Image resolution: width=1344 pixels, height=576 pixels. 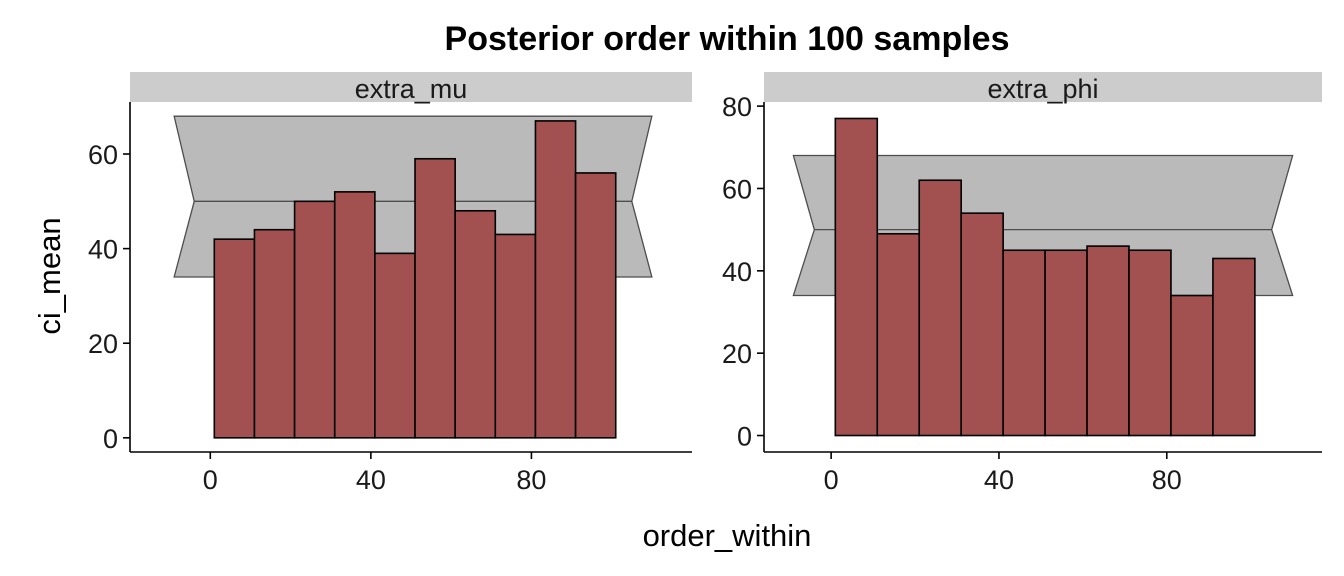 I want to click on facet-strip-label: extra_phi, so click(x=1042, y=89).